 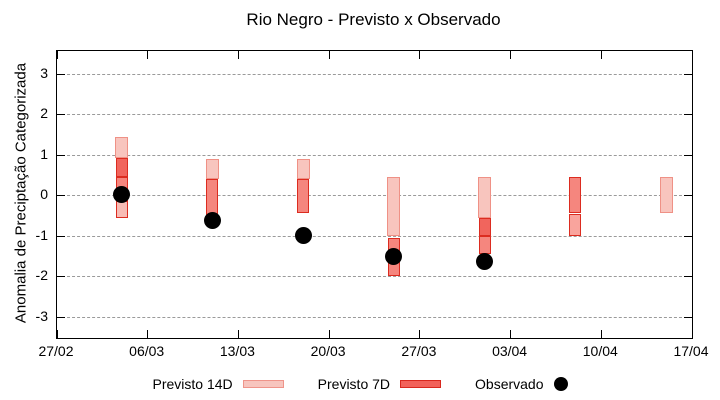 What do you see at coordinates (44, 153) in the screenshot?
I see `y-tick-label: 1` at bounding box center [44, 153].